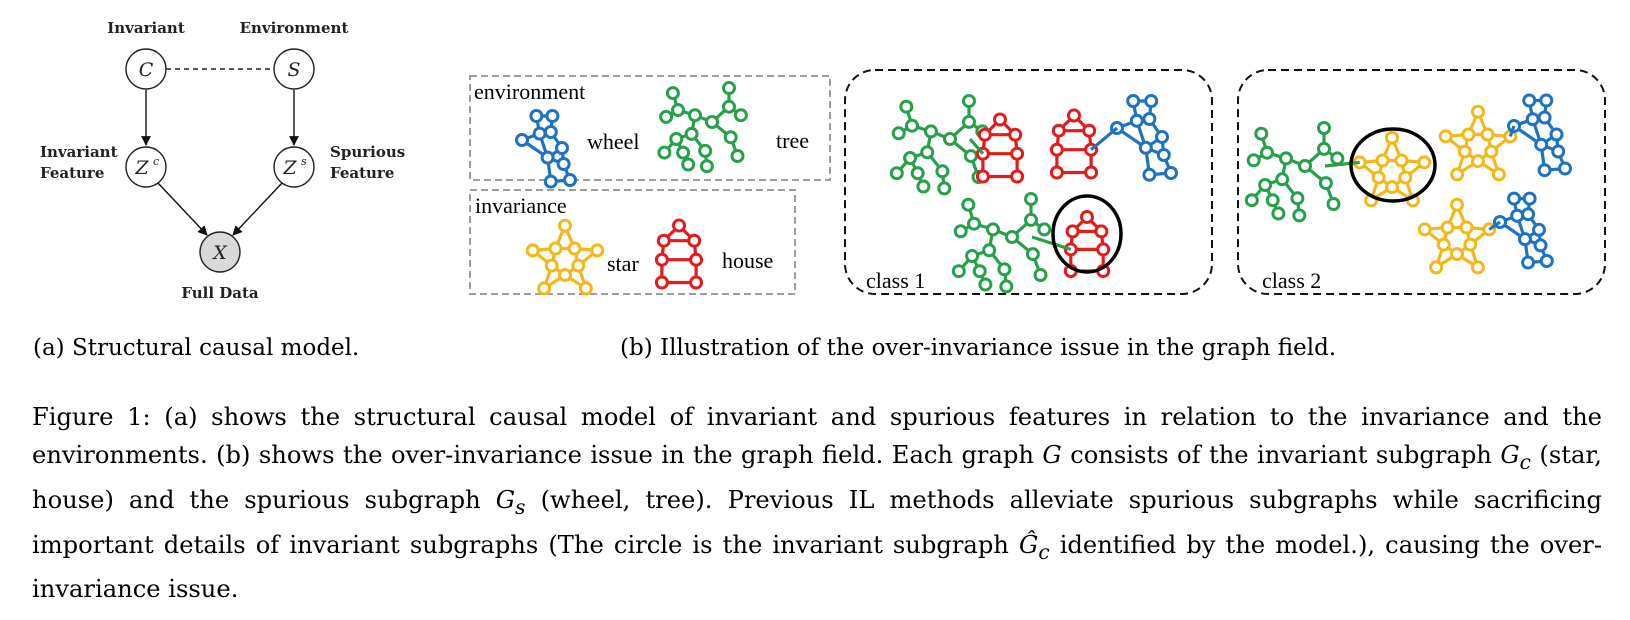 The image size is (1630, 620). Describe the element at coordinates (613, 141) in the screenshot. I see `legend-wheel-label: wheel` at that location.